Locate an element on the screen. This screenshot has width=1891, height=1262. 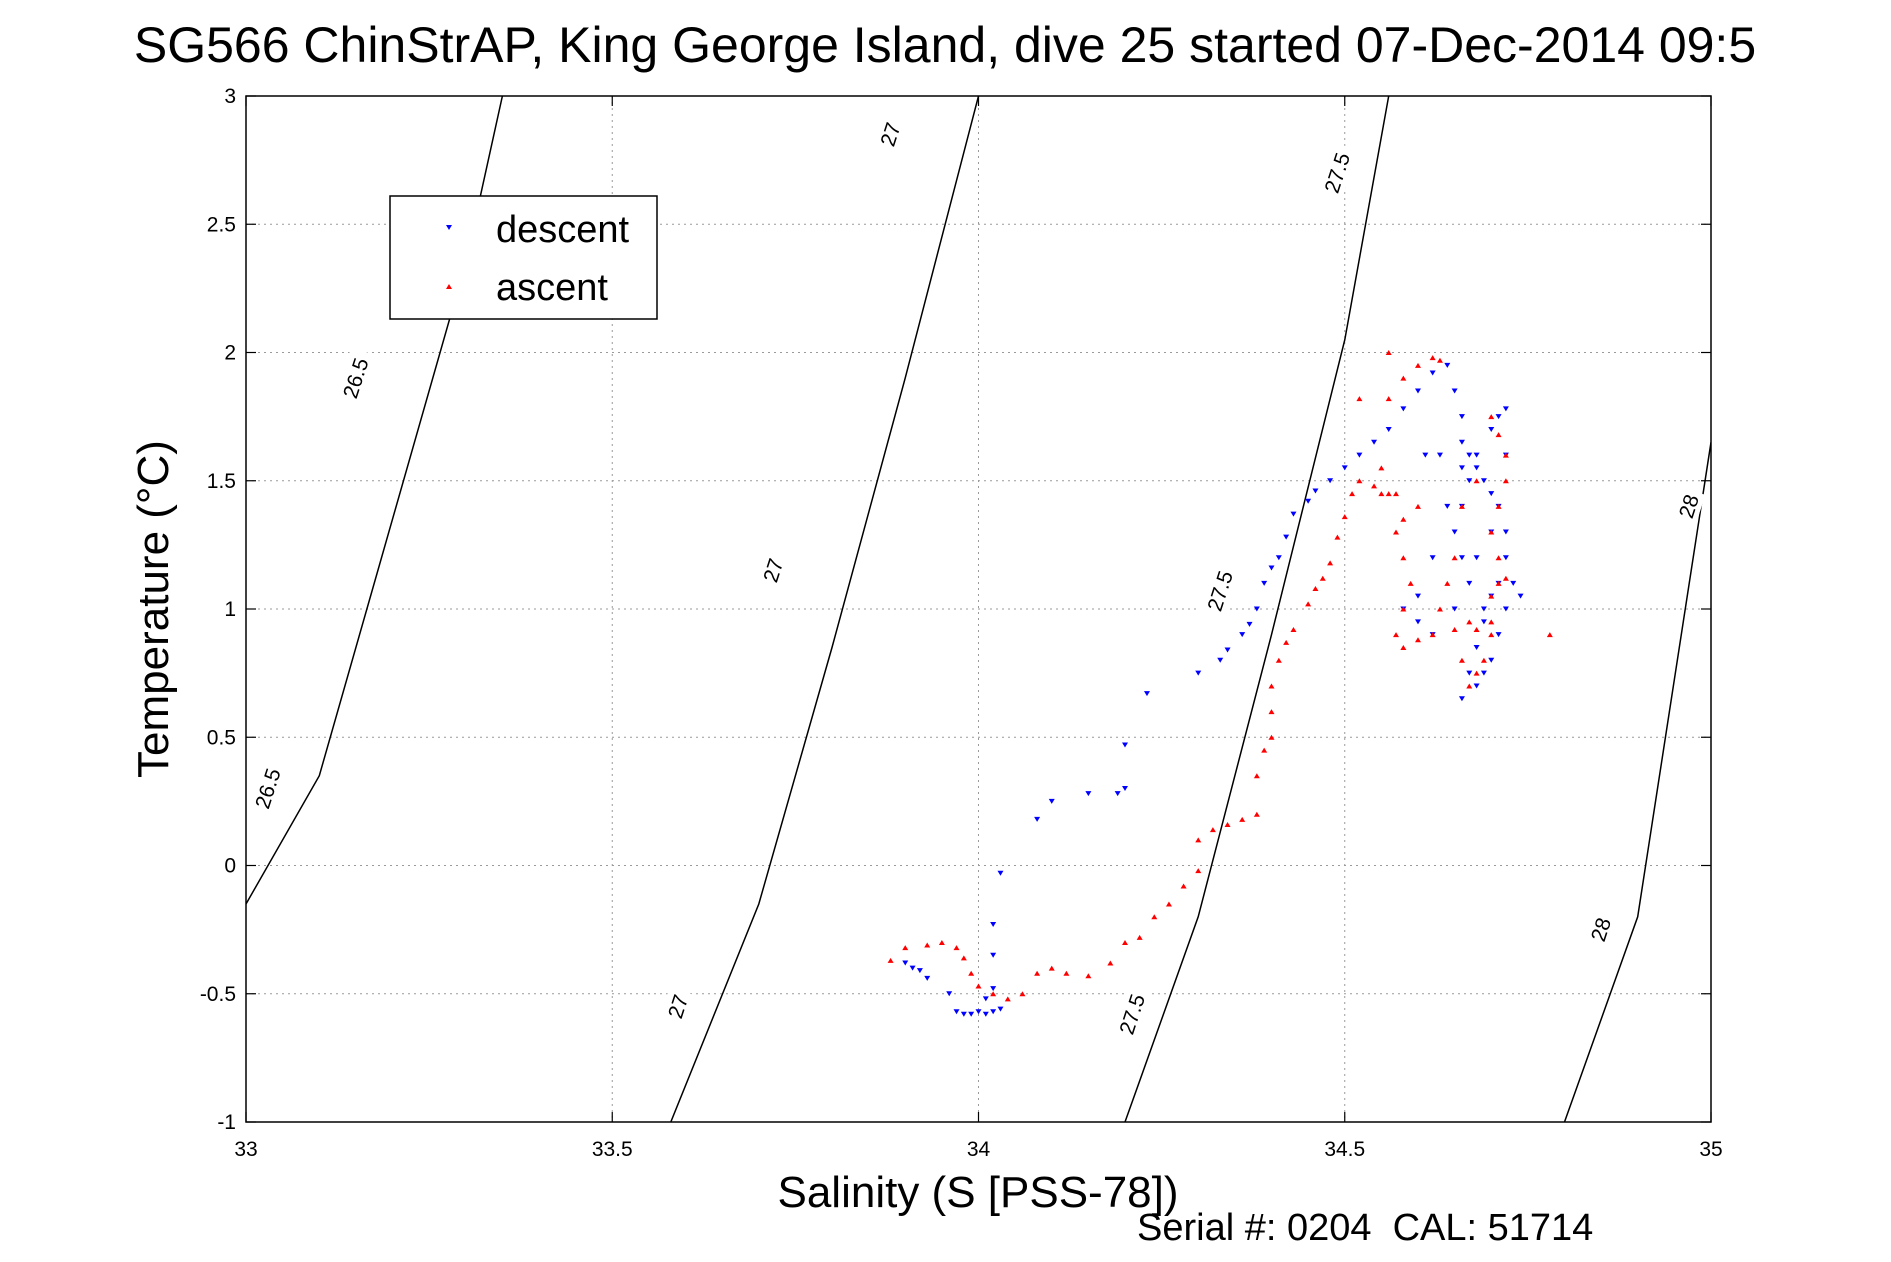
x-tick-label: 35 is located at coordinates (1710, 1149).